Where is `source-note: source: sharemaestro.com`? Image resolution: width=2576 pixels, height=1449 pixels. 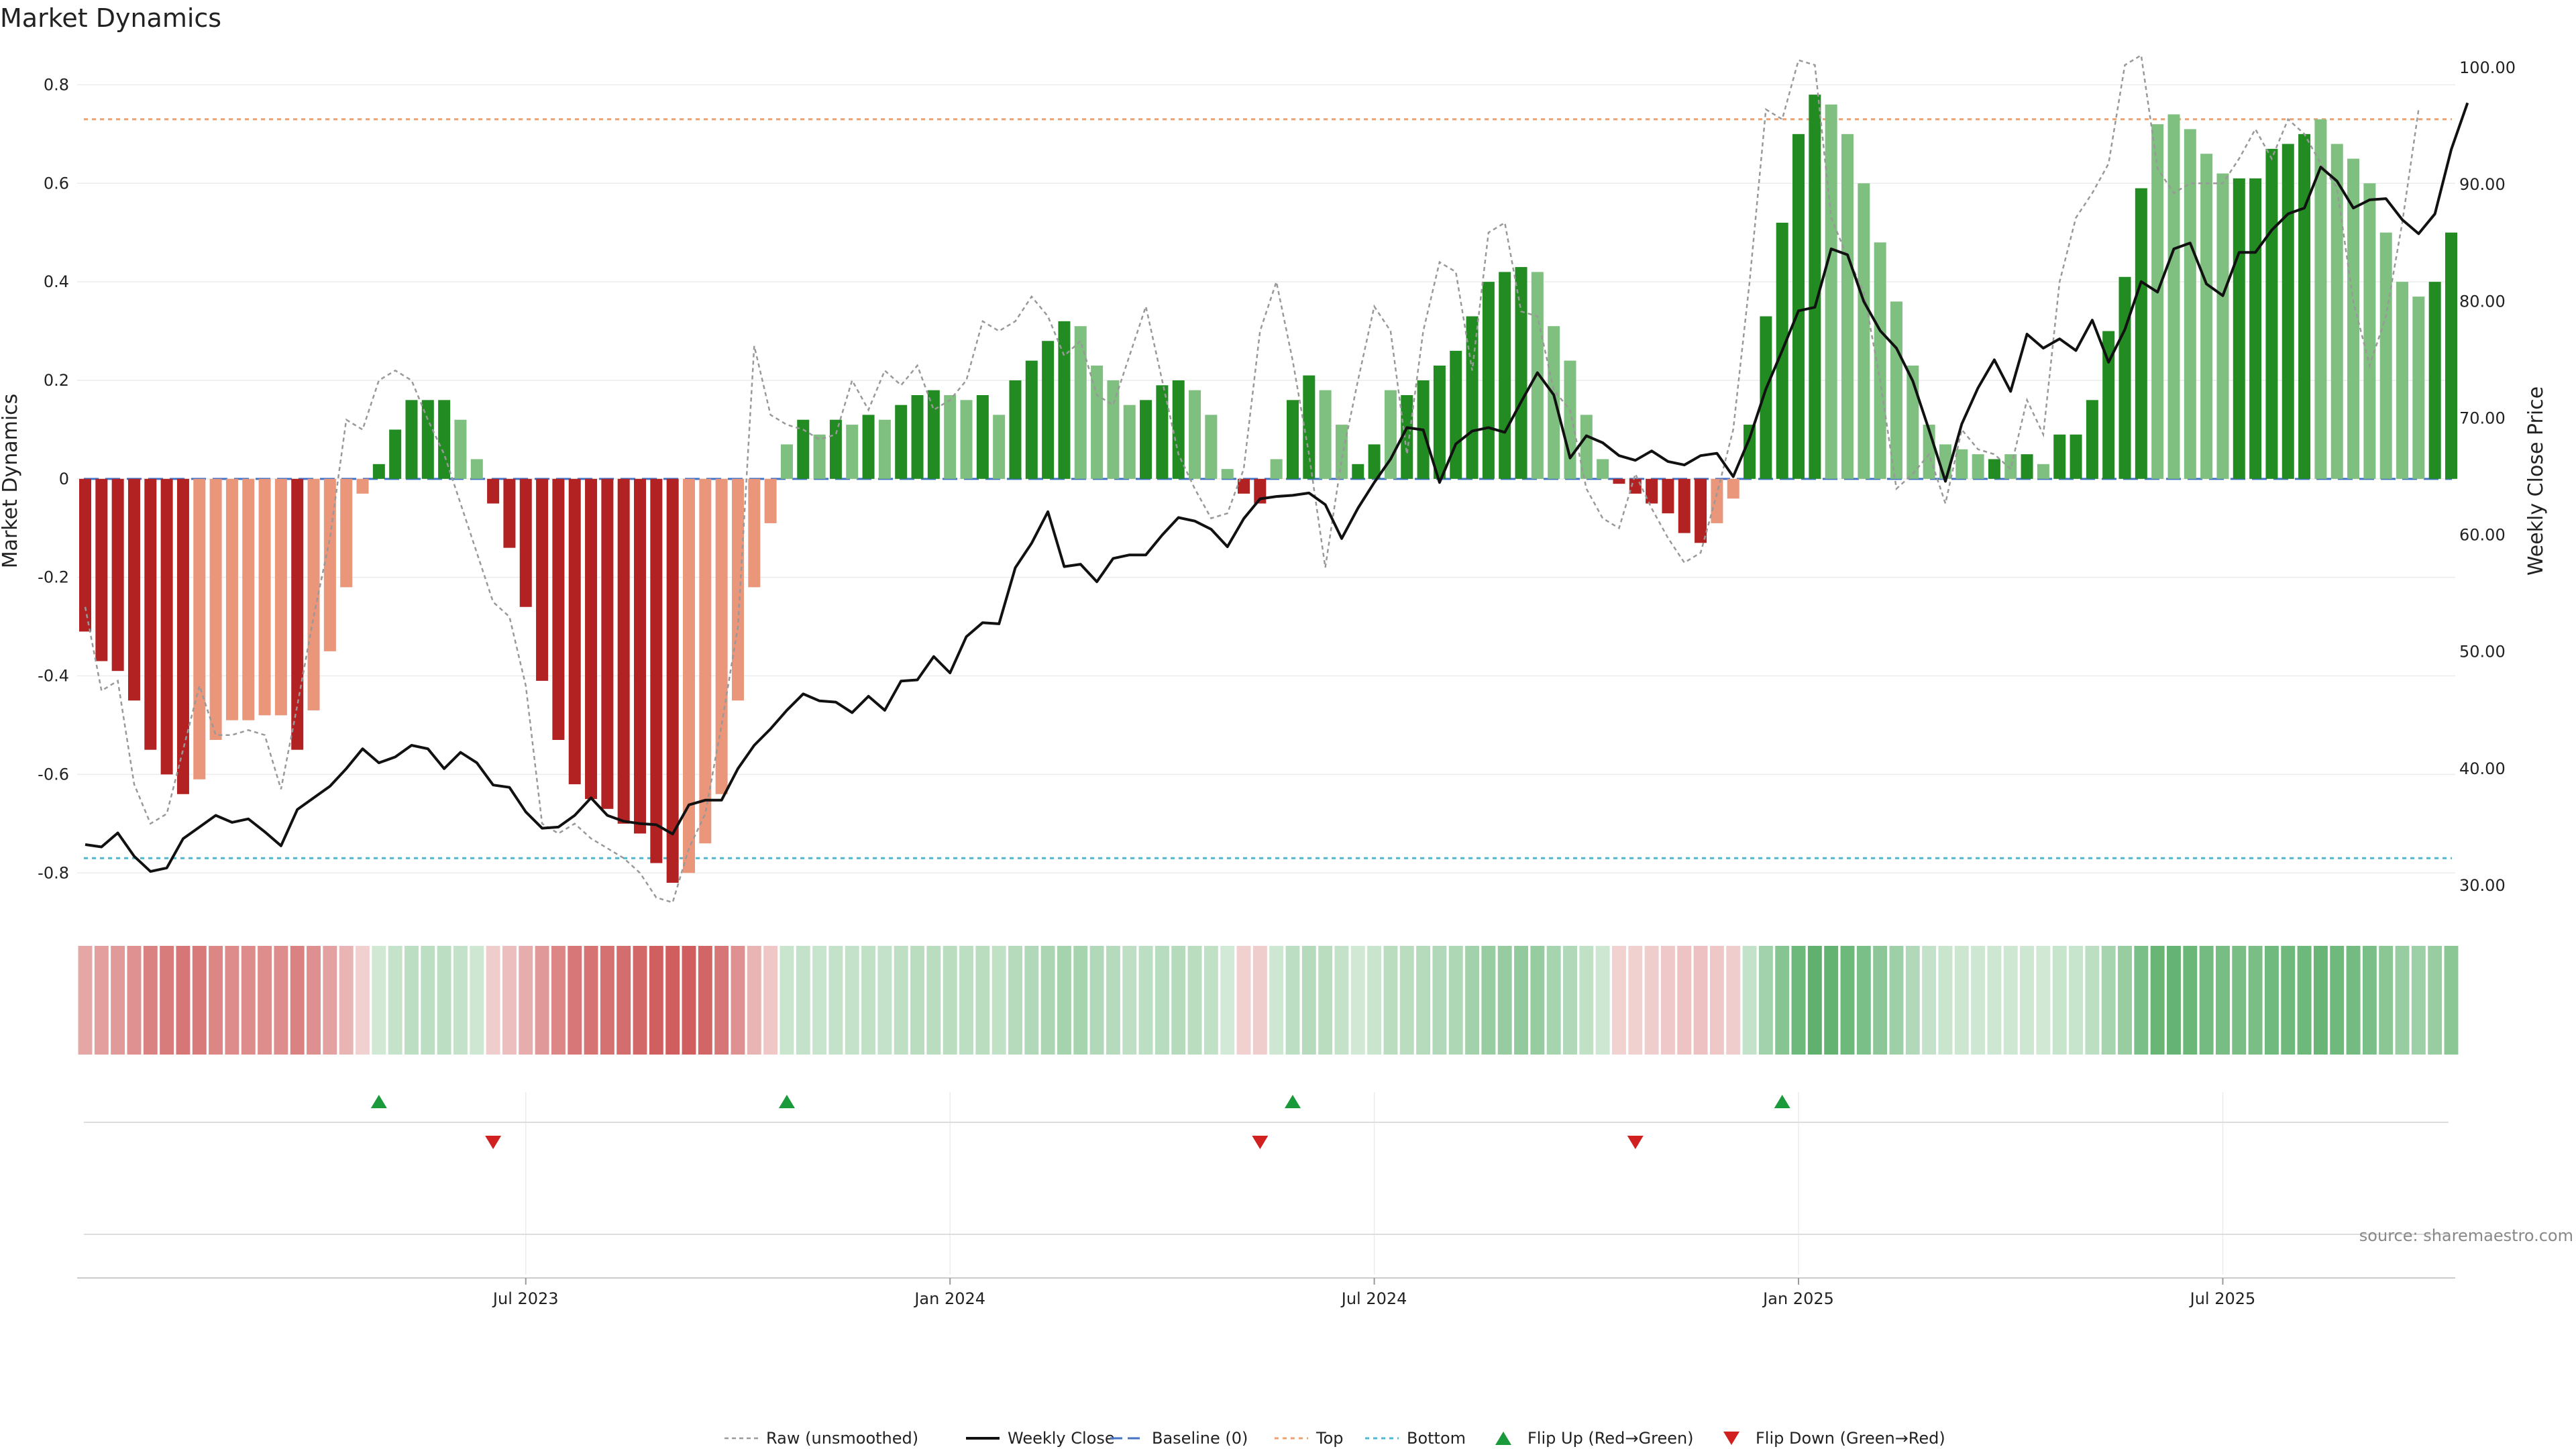
source-note: source: sharemaestro.com is located at coordinates (2466, 1235).